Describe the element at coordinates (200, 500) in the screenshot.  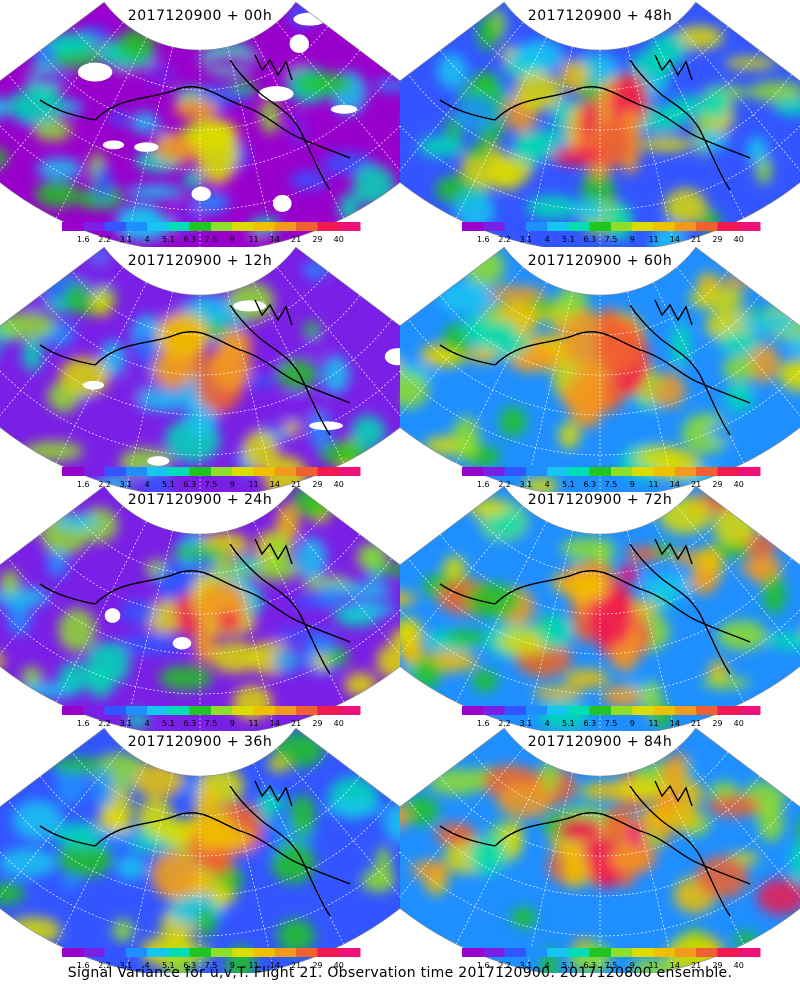
I see `panel-title: 2017120900 + 24h` at that location.